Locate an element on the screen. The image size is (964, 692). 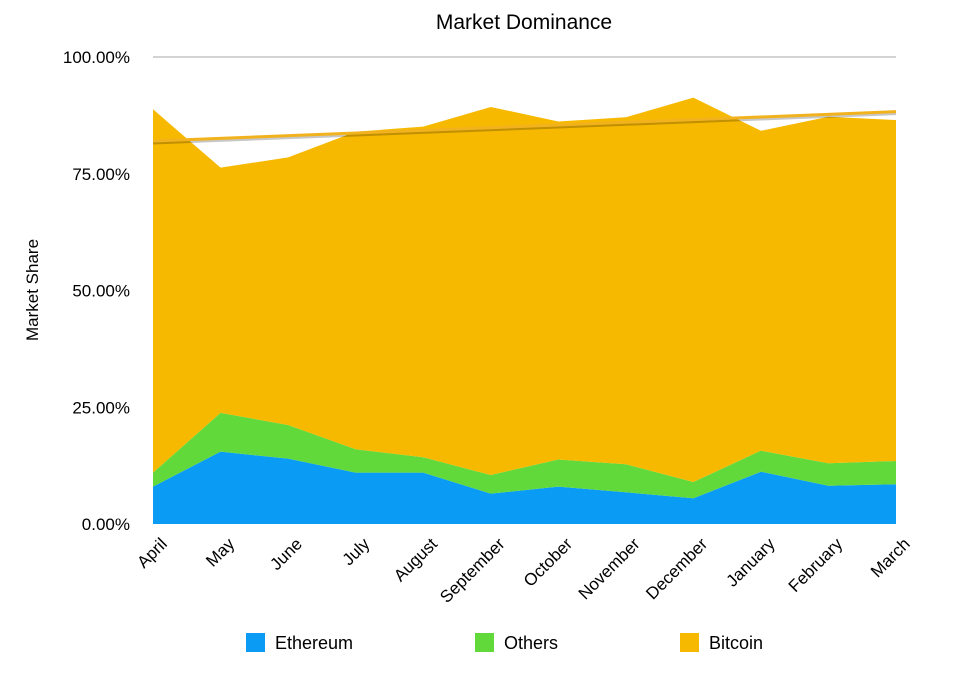
legend: Ethereum Others Bitcoin is located at coordinates (504, 643).